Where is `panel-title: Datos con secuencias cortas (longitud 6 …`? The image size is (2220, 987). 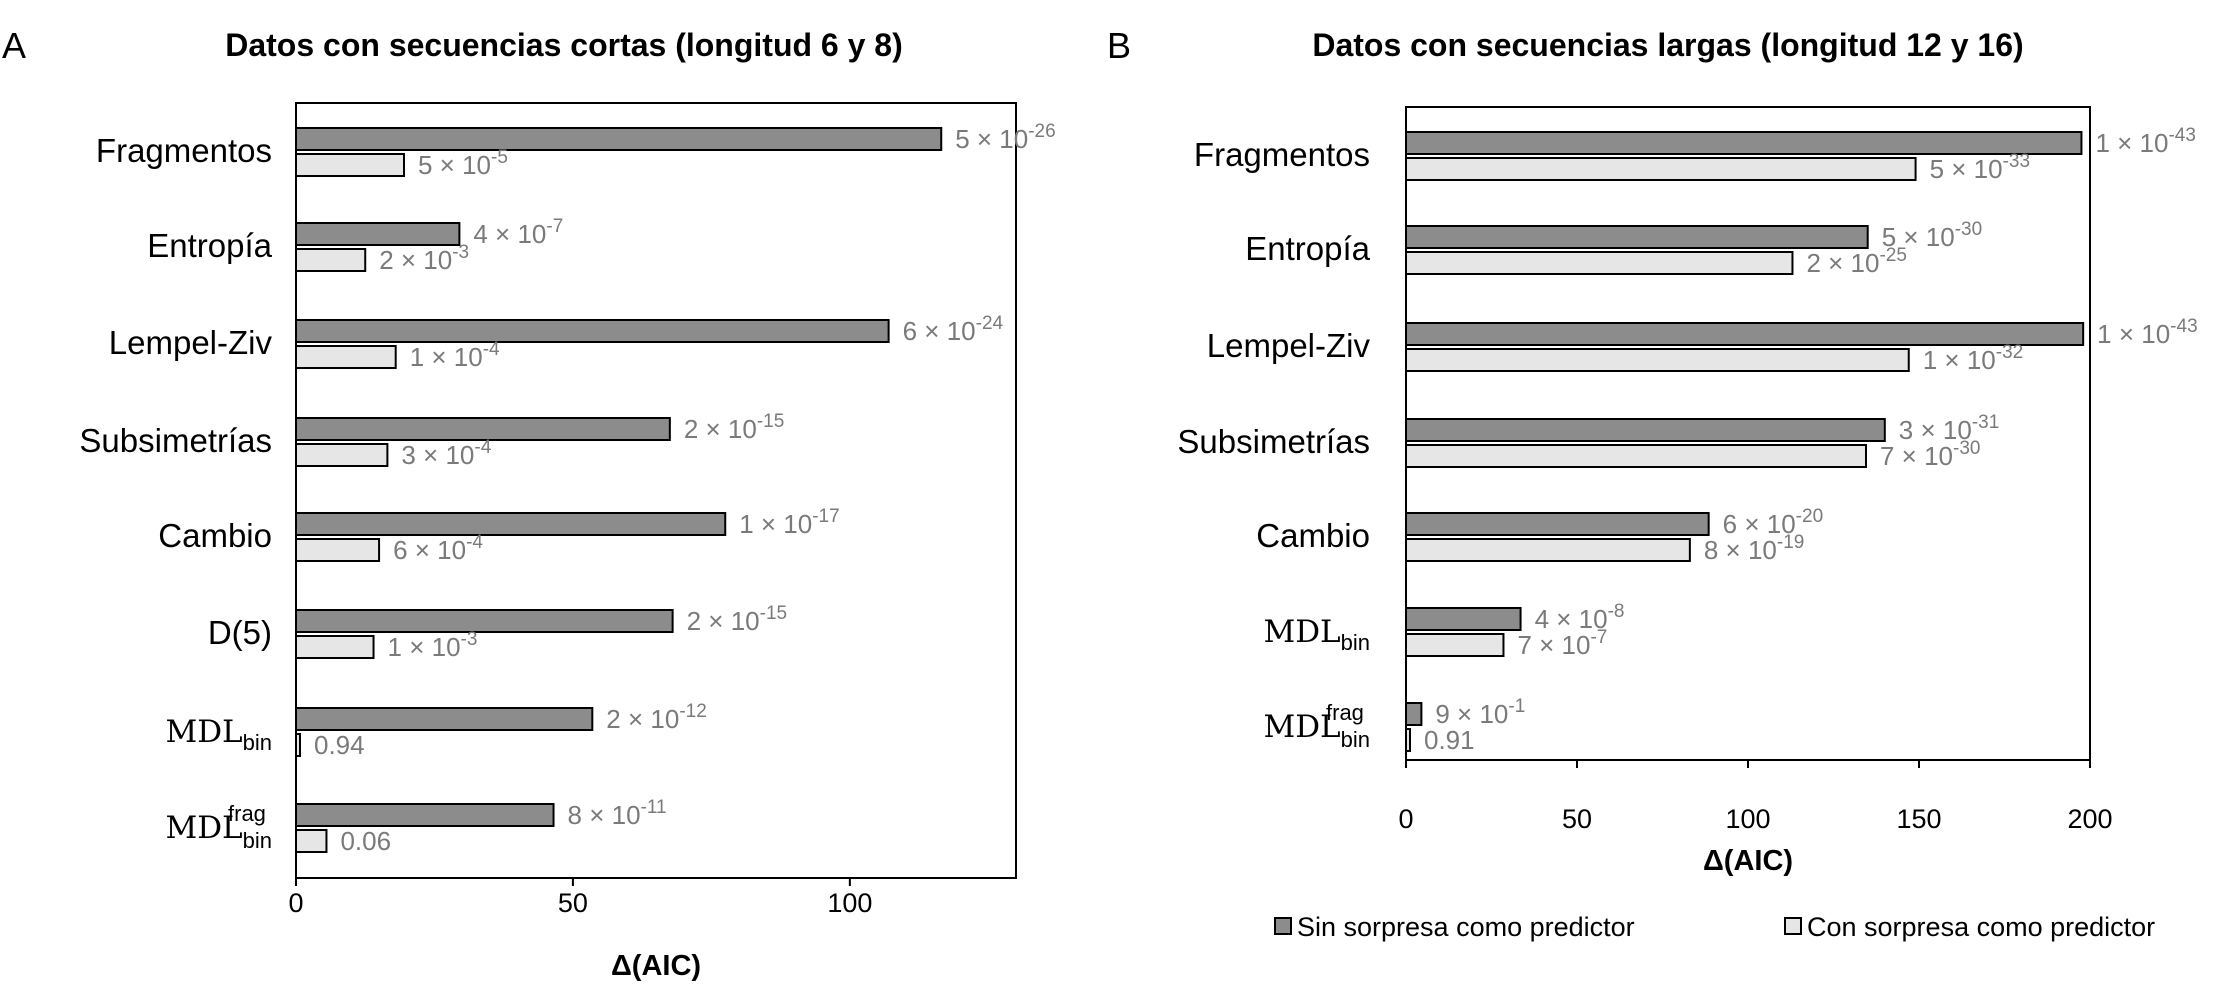 panel-title: Datos con secuencias cortas (longitud 6 … is located at coordinates (564, 45).